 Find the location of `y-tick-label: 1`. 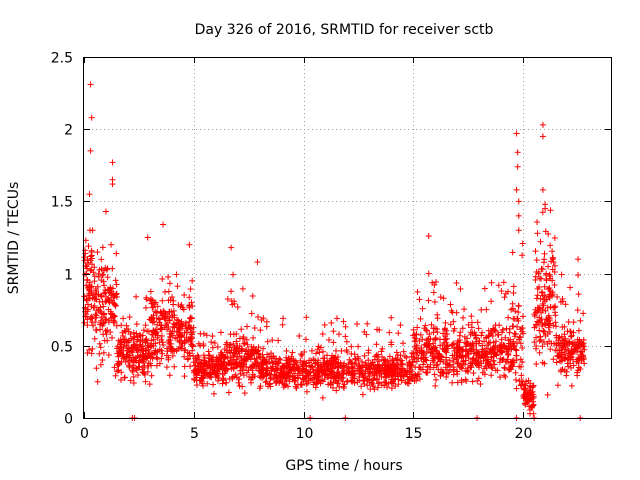

y-tick-label: 1 is located at coordinates (68, 276).